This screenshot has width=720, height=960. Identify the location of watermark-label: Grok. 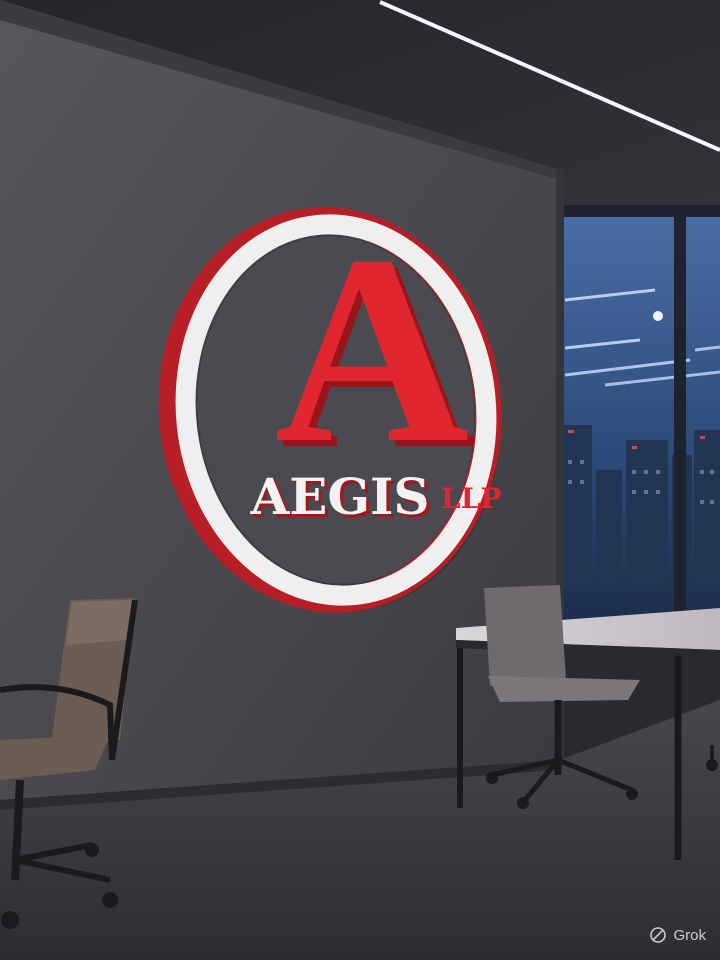
(689, 935).